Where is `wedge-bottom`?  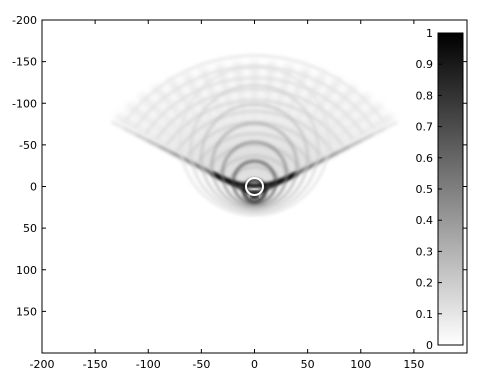
wedge-bottom is located at coordinates (254, 179).